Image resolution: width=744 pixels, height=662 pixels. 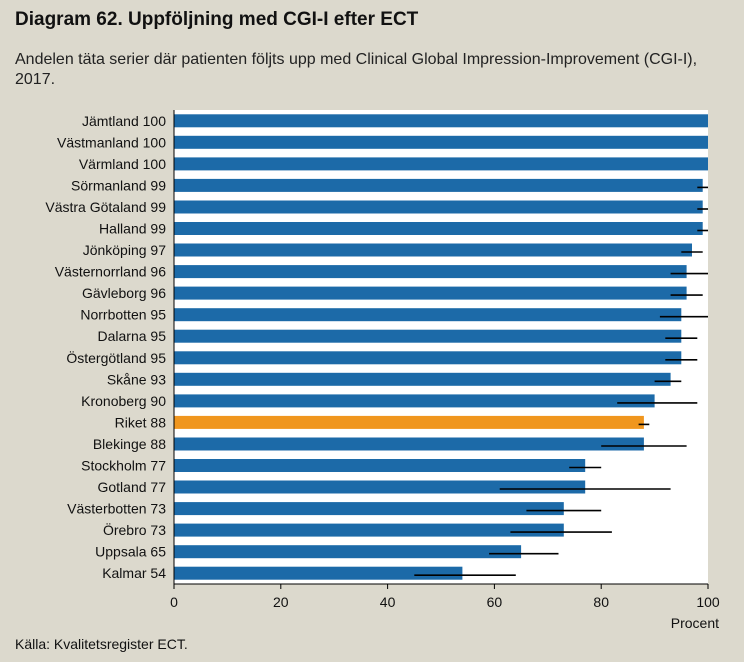 I want to click on category-label: Västernorrland 96, so click(x=111, y=272).